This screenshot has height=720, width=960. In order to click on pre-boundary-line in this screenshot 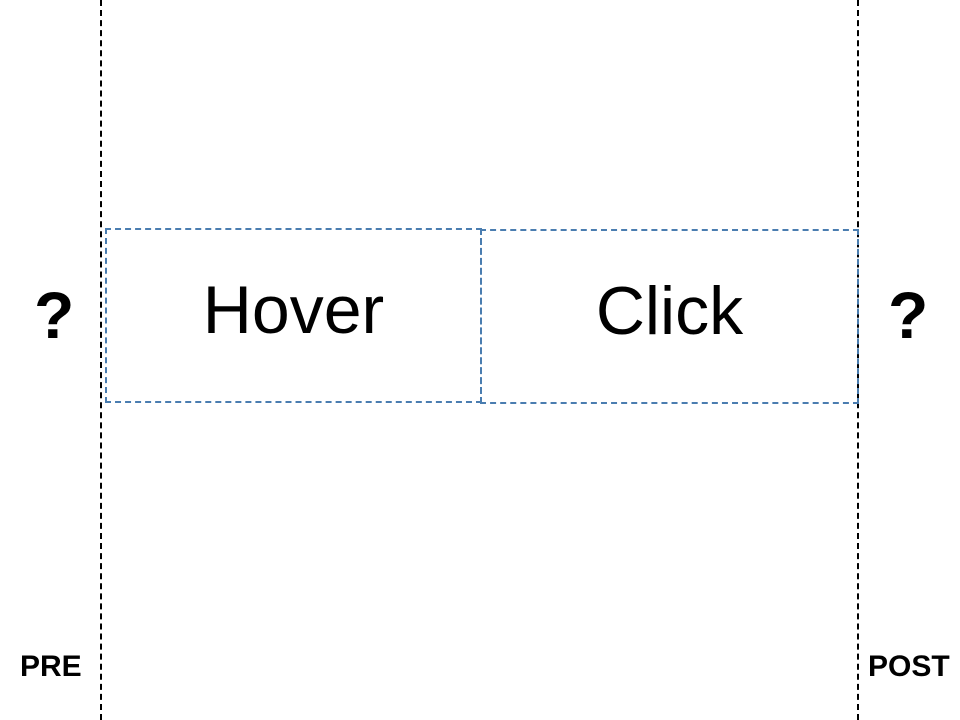, I will do `click(101, 360)`.